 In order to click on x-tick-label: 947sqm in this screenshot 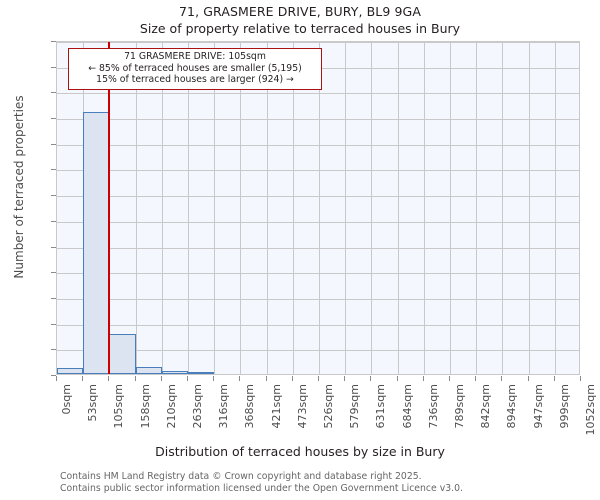, I will do `click(538, 406)`.